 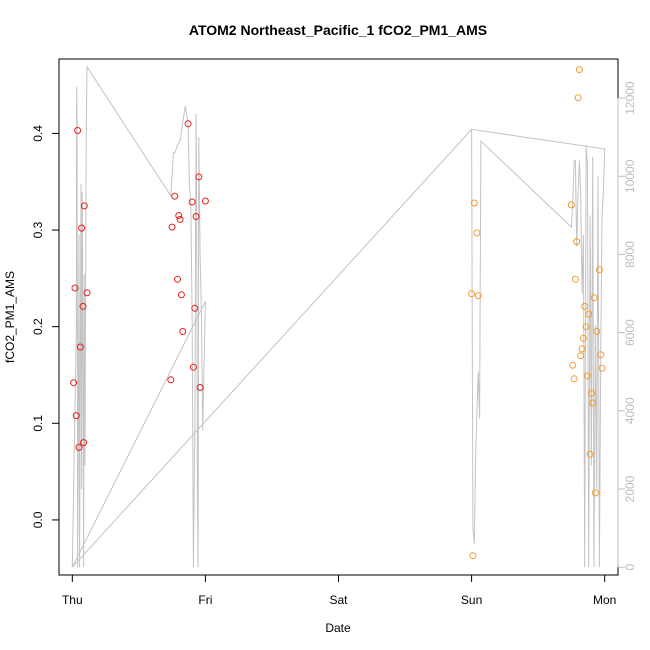 What do you see at coordinates (72, 600) in the screenshot?
I see `x-tick-label: Thu` at bounding box center [72, 600].